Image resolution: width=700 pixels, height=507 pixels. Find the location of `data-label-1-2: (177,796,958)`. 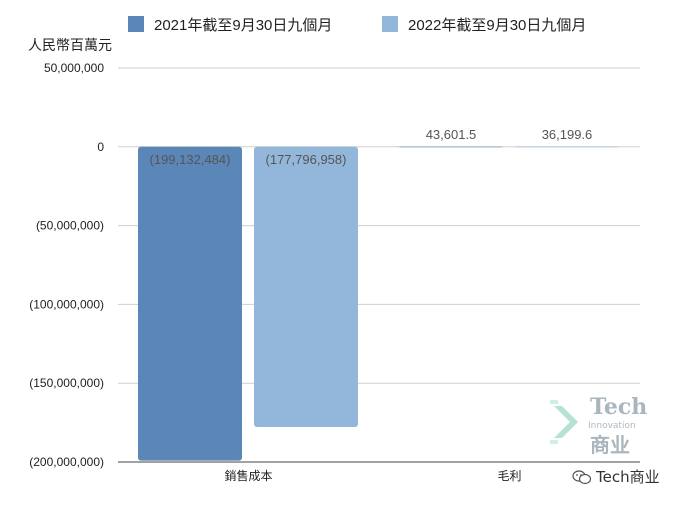

data-label-1-2: (177,796,958) is located at coordinates (306, 159).